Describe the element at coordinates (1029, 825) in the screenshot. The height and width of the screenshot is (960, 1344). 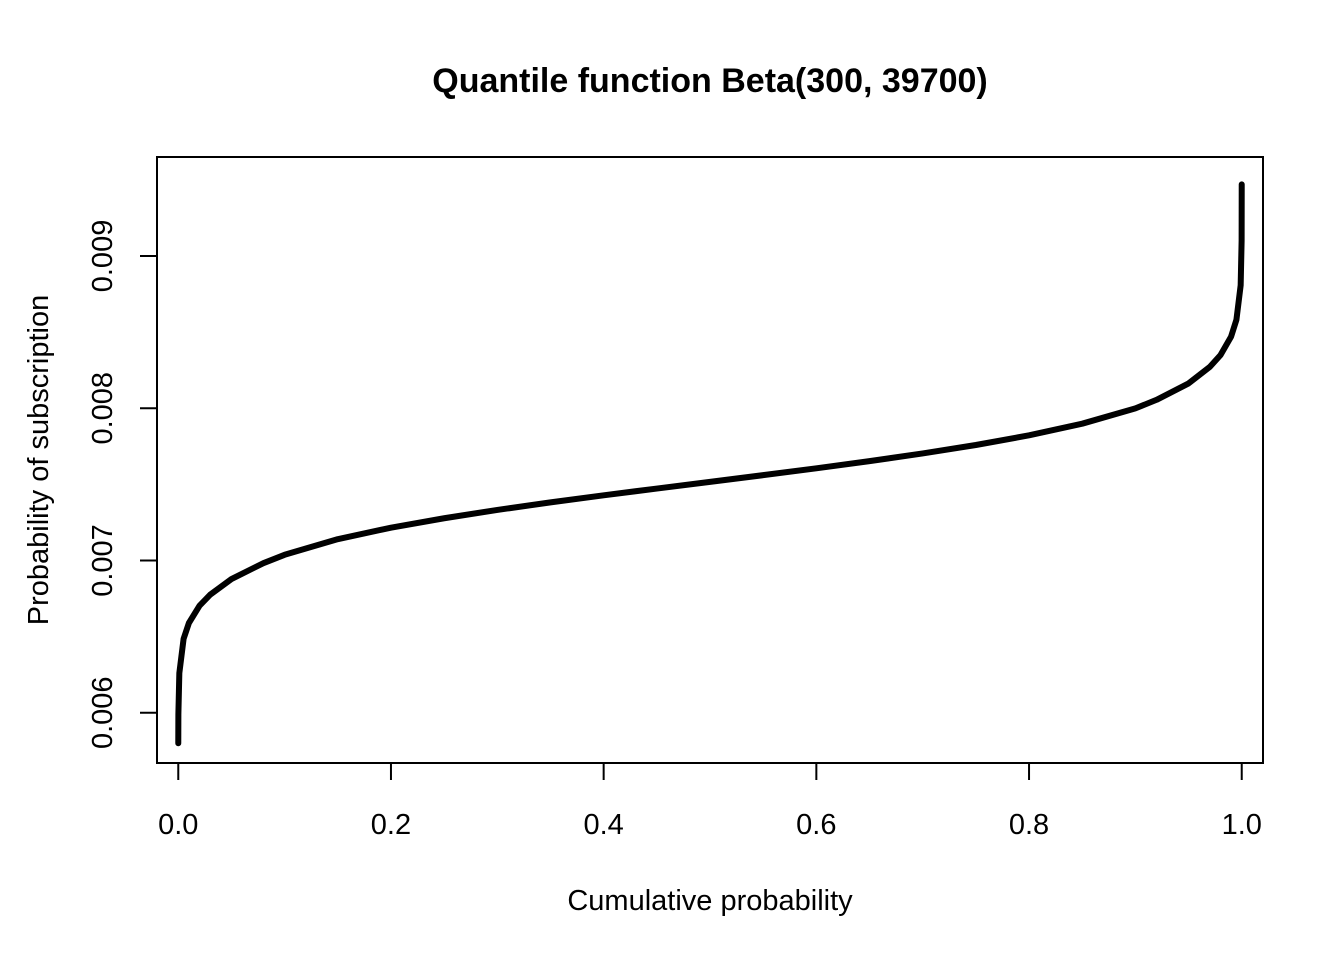
I see `x-tick-label: 0.8` at that location.